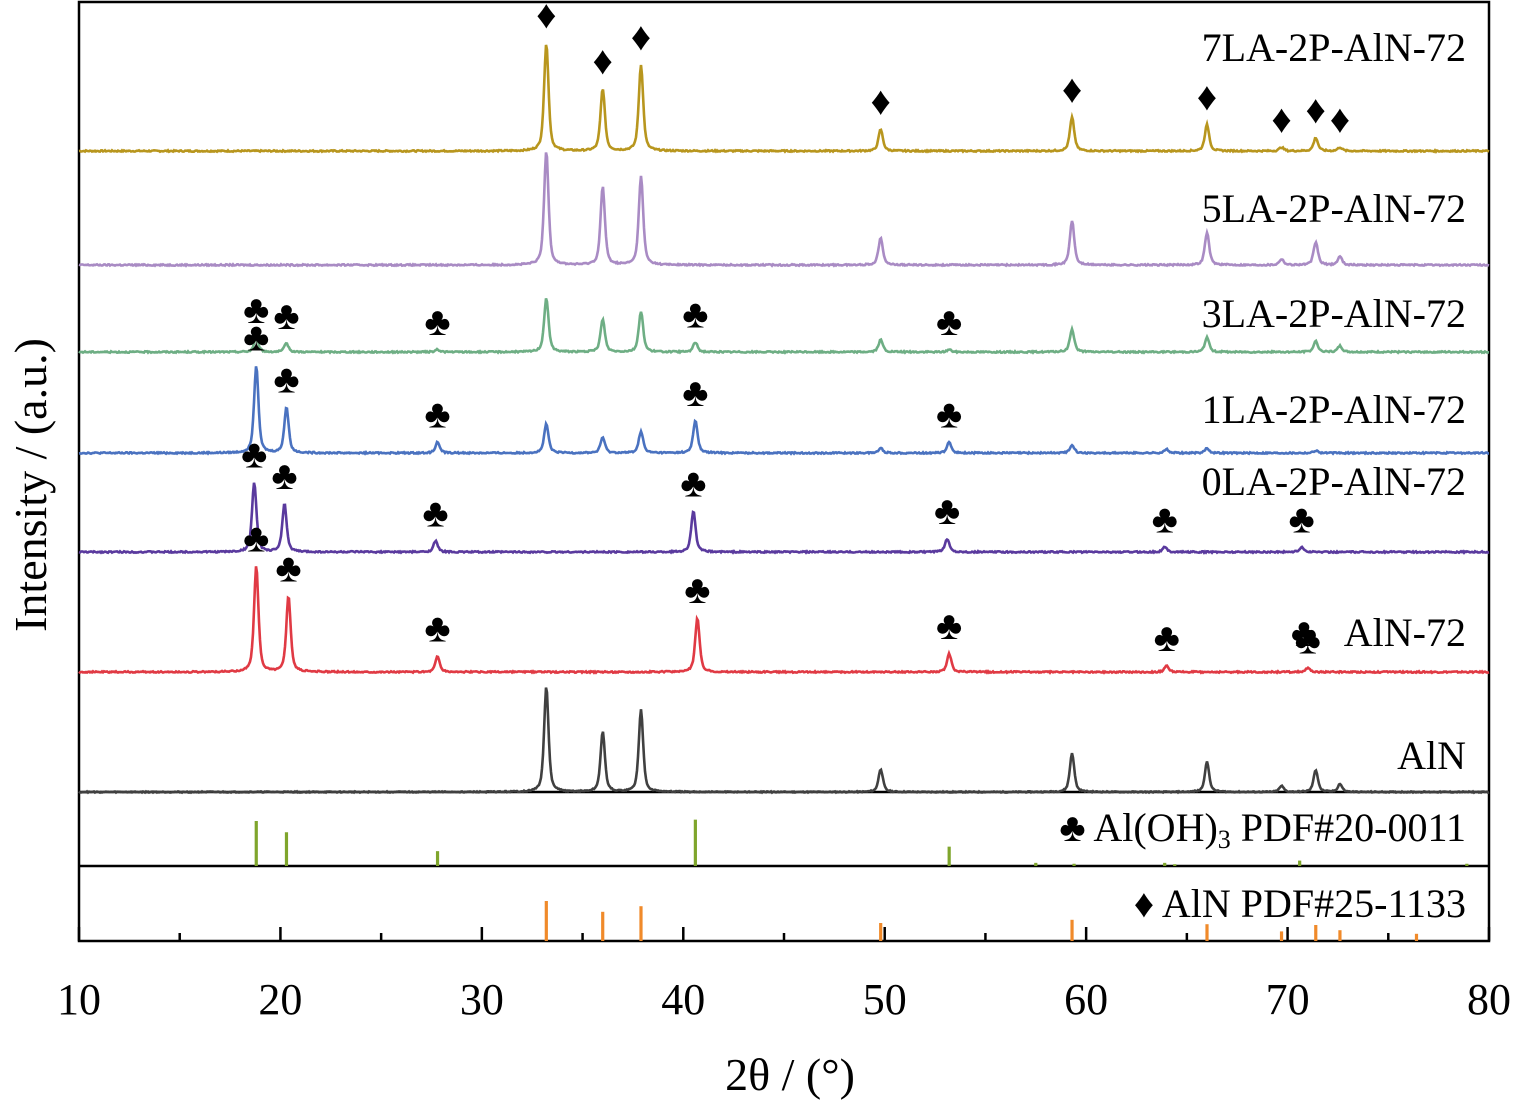  Describe the element at coordinates (784, 741) in the screenshot. I see `series-line-aln` at that location.